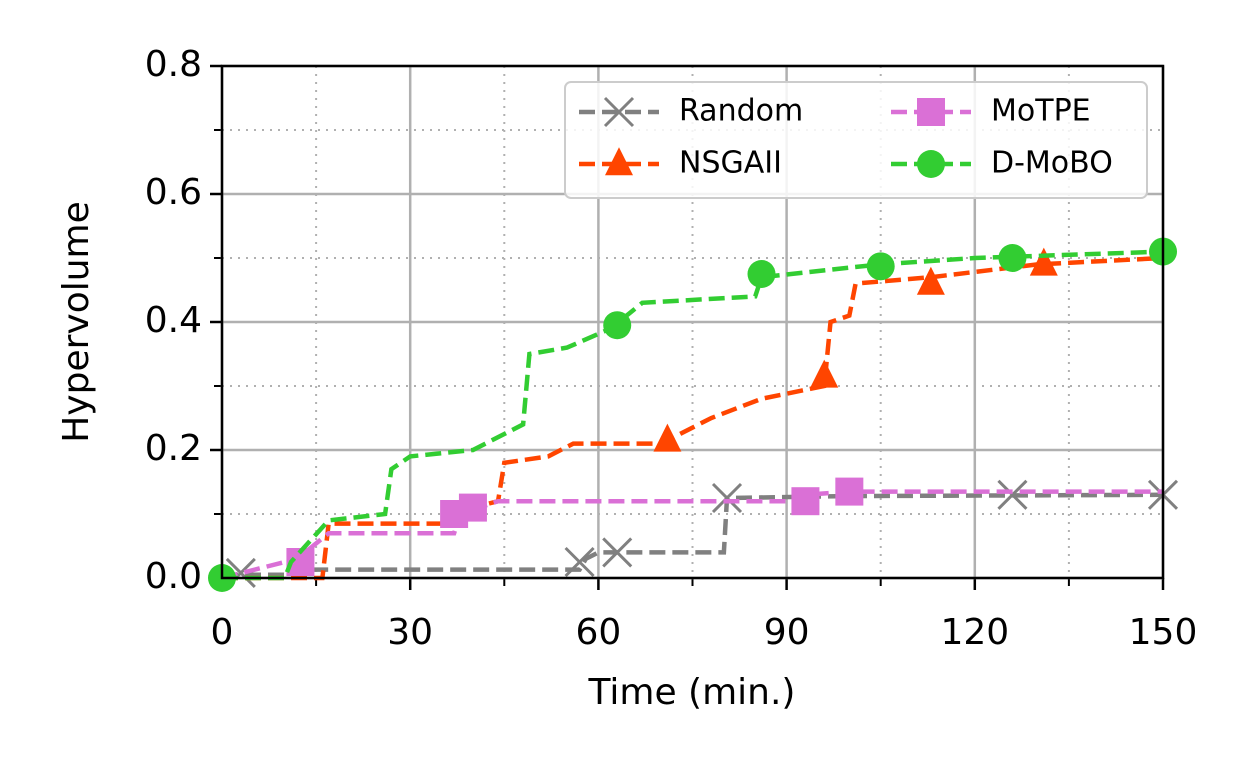 This screenshot has width=1255, height=775. Describe the element at coordinates (76, 322) in the screenshot. I see `y-axis-label: Hypervolume` at that location.